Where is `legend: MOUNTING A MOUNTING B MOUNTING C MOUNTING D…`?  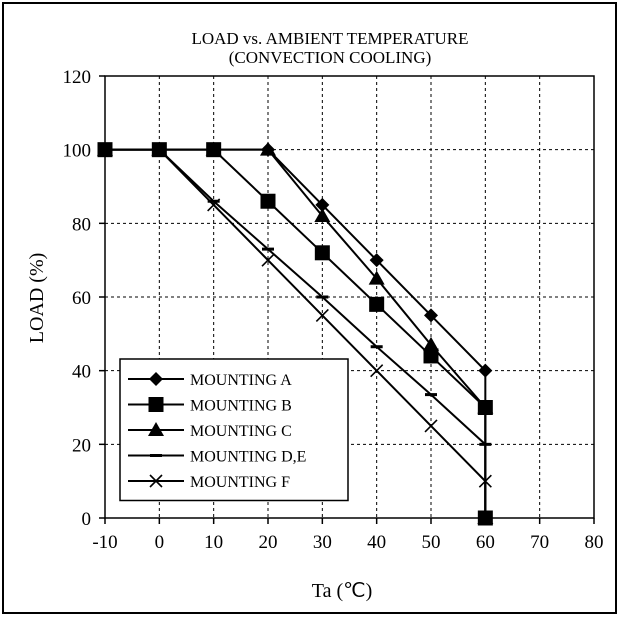 legend: MOUNTING A MOUNTING B MOUNTING C MOUNTING D… is located at coordinates (234, 430).